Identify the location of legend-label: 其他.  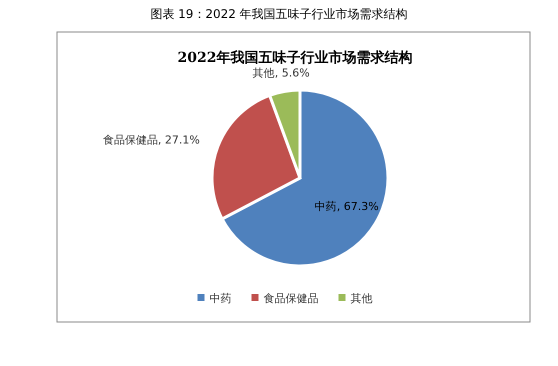
(361, 298).